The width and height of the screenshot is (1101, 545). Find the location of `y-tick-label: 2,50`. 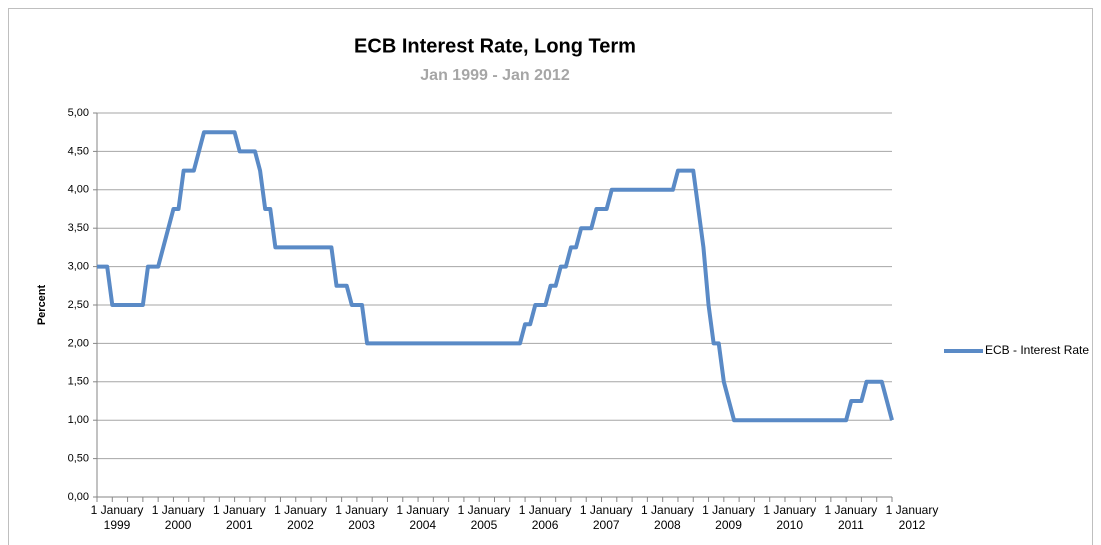

y-tick-label: 2,50 is located at coordinates (78, 305).